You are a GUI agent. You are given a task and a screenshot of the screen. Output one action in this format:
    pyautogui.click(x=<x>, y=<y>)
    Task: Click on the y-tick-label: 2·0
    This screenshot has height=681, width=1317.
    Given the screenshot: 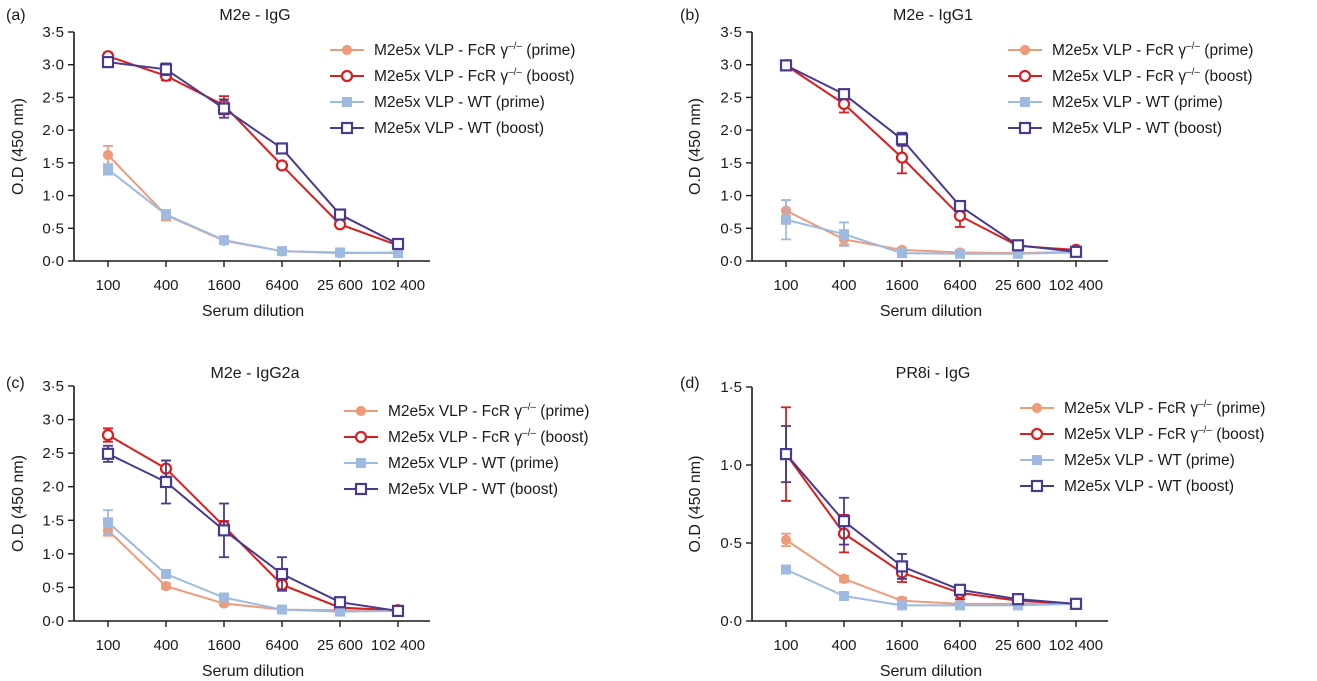 What is the action you would take?
    pyautogui.click(x=53, y=130)
    